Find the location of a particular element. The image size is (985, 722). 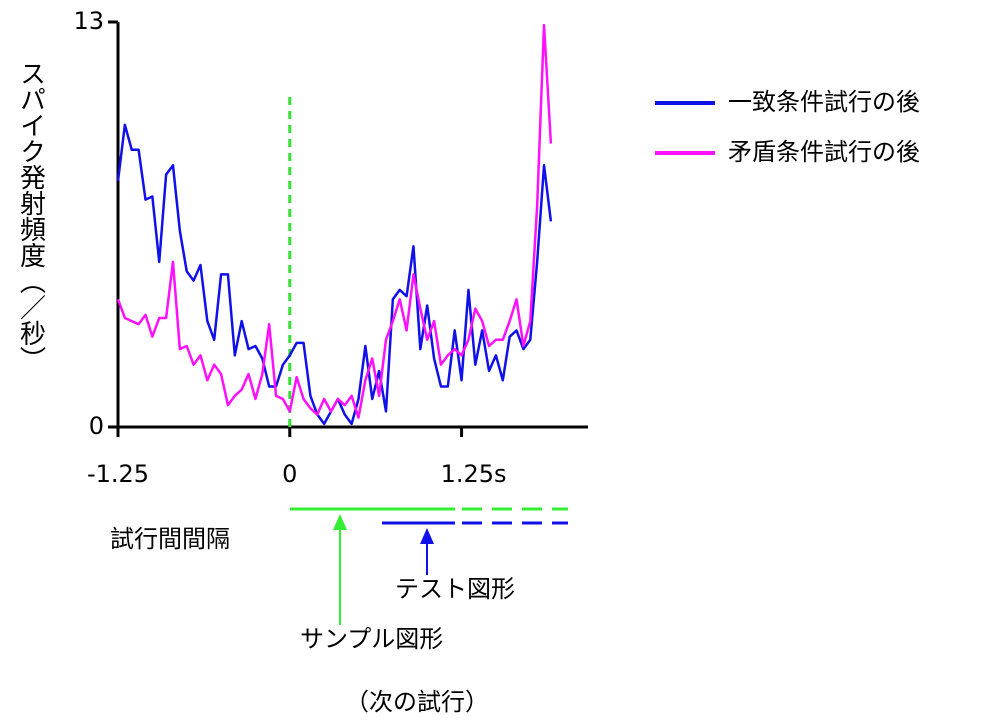

test-arrowhead is located at coordinates (427, 536).